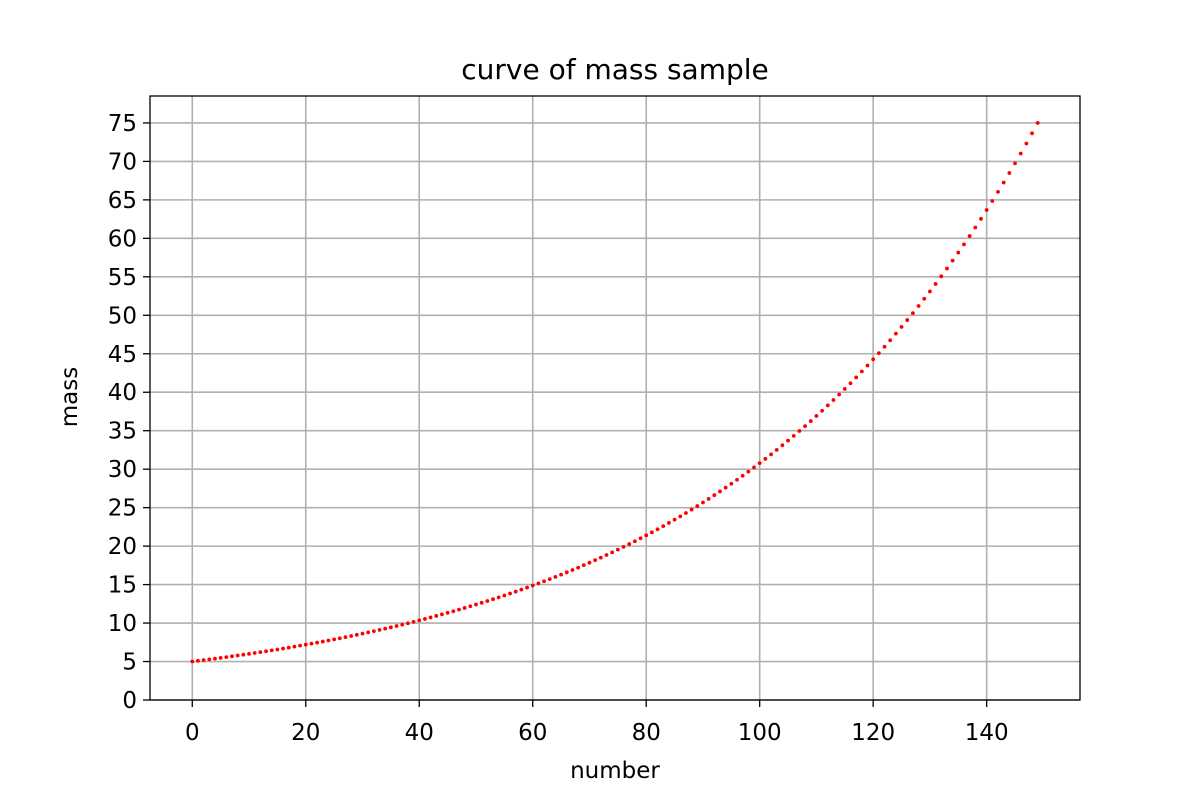  What do you see at coordinates (615, 69) in the screenshot?
I see `chart-title: curve of mass sample` at bounding box center [615, 69].